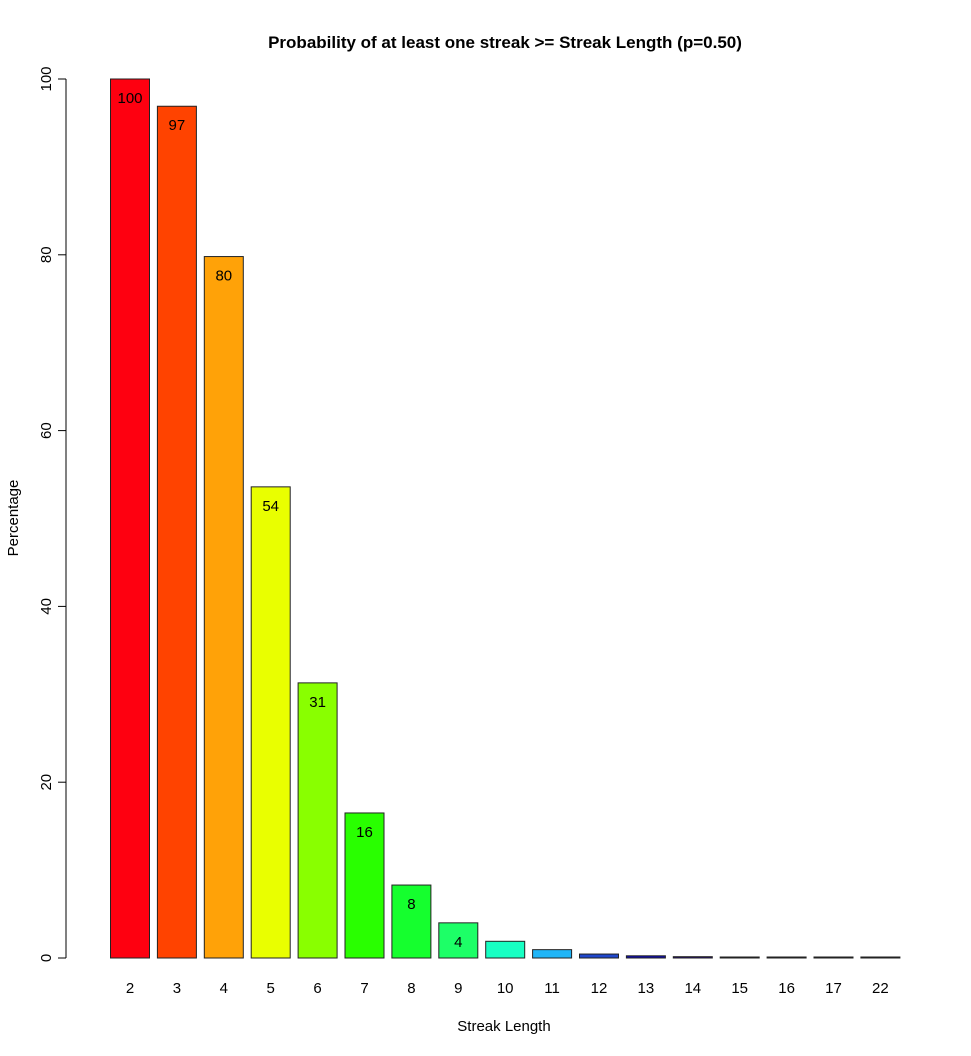 Image resolution: width=971 pixels, height=1056 pixels. Describe the element at coordinates (223, 276) in the screenshot. I see `bar-value-label: 80` at that location.